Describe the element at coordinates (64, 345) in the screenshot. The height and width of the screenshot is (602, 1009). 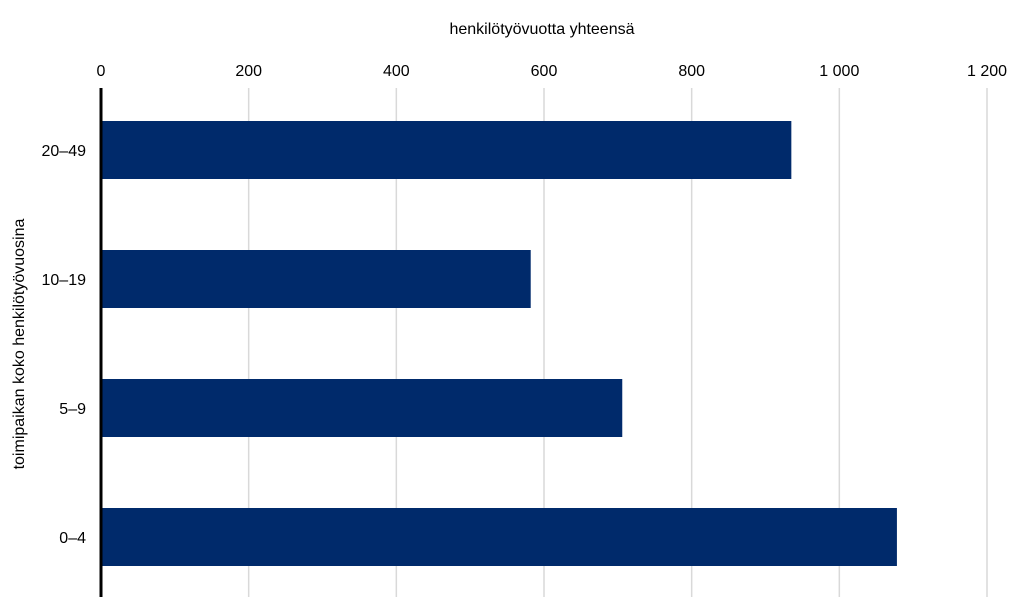
I see `category-labels: 20–49 10–19 5–9 0–4` at that location.